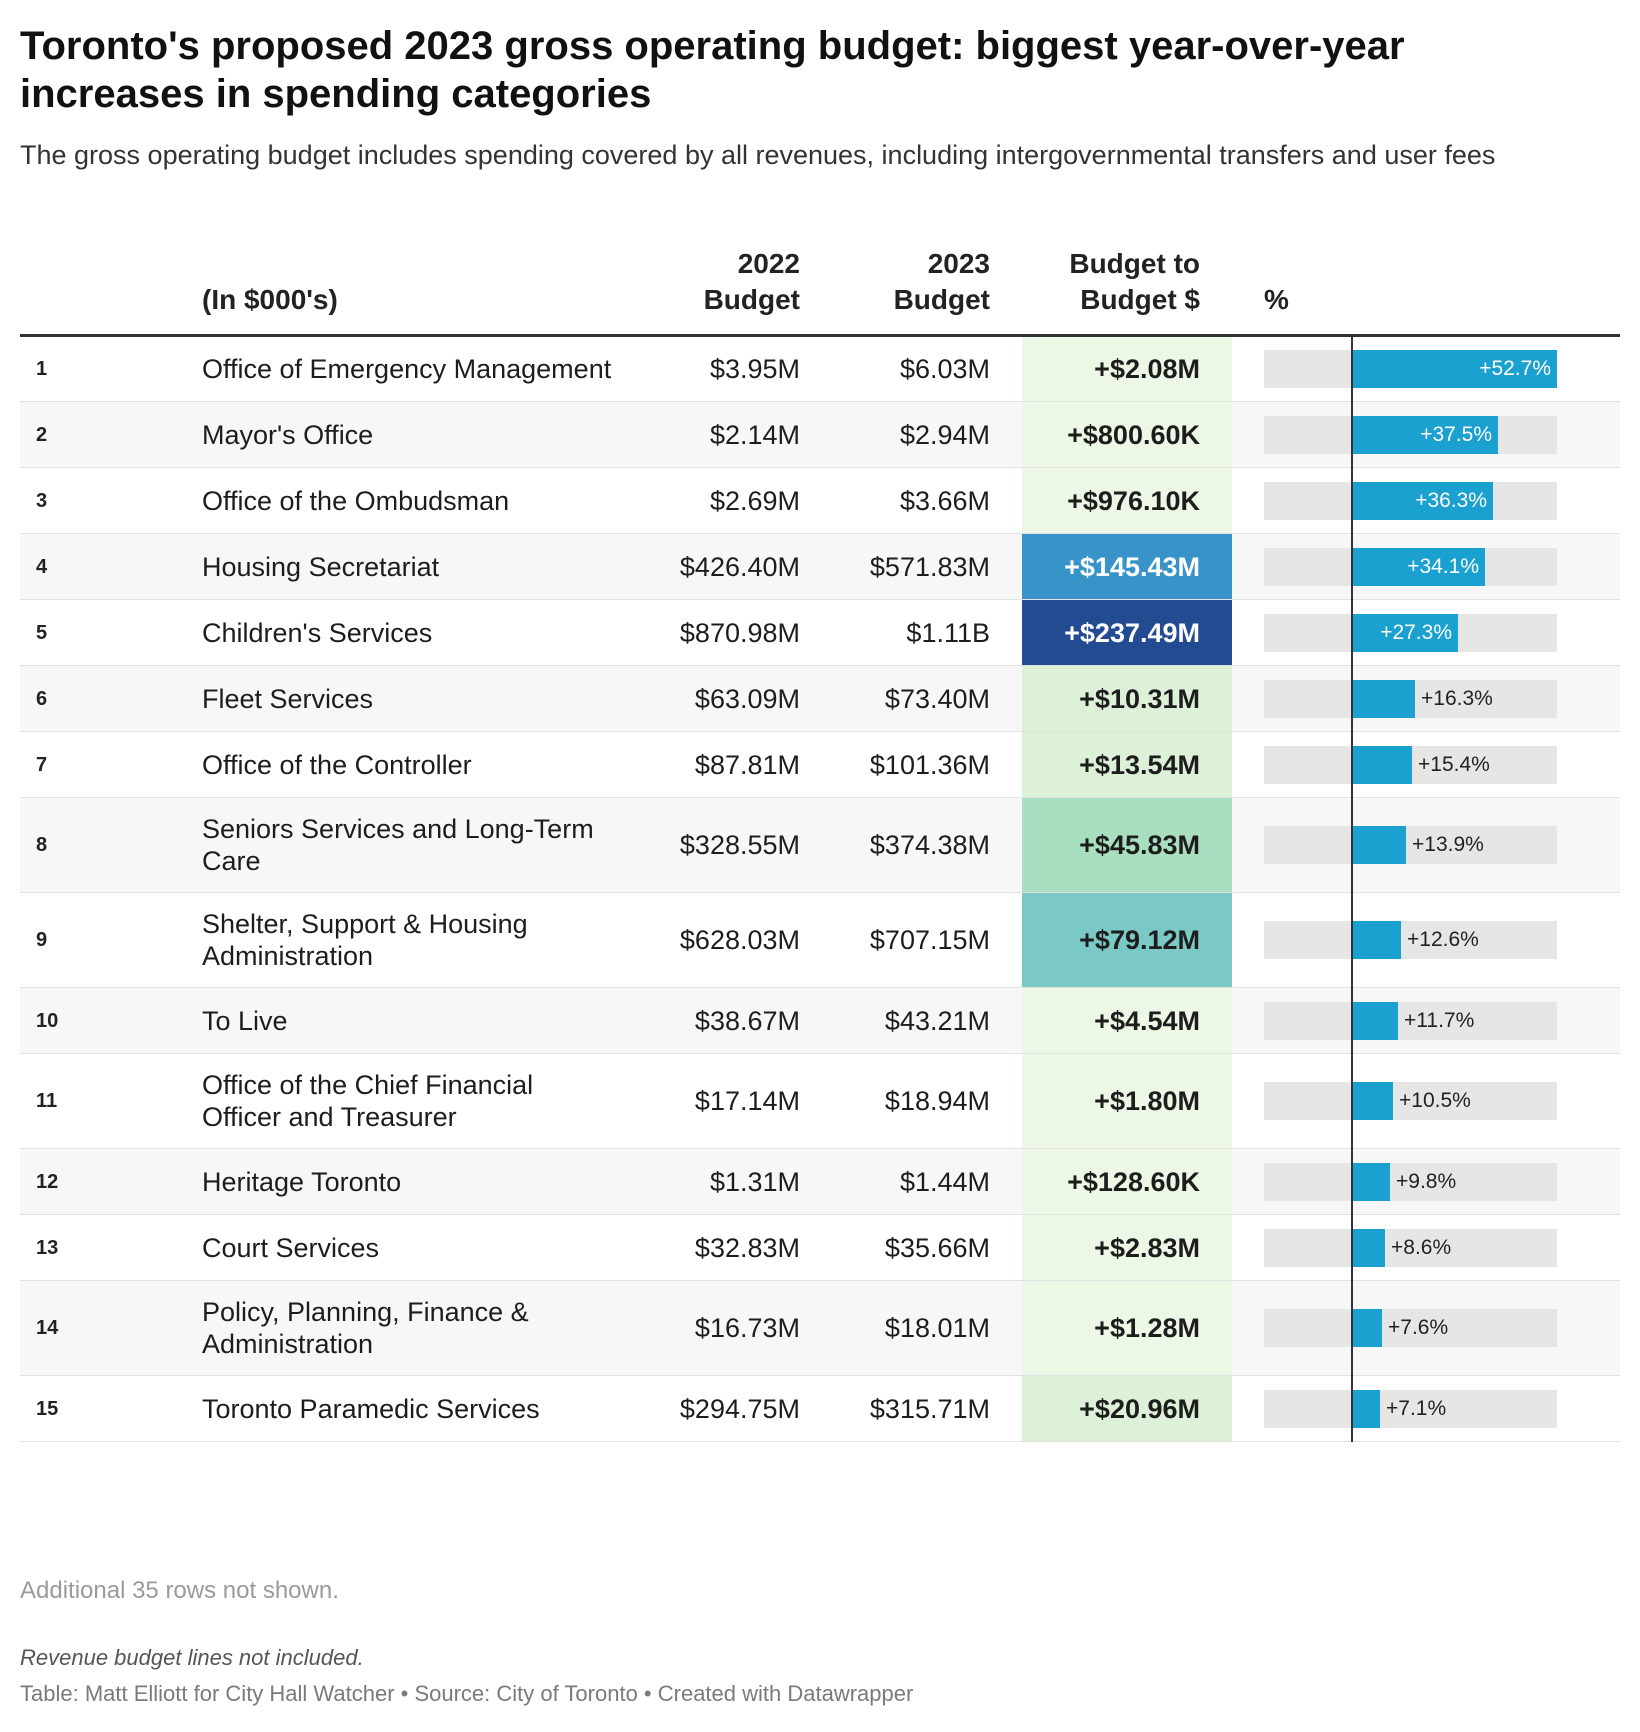 Image resolution: width=1640 pixels, height=1732 pixels. I want to click on row-percent-cell: +12.6%, so click(1426, 940).